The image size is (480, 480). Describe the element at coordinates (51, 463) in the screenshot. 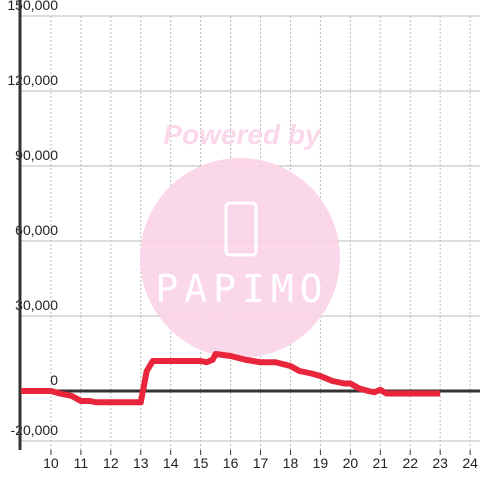

I see `x-tick-label: 10` at that location.